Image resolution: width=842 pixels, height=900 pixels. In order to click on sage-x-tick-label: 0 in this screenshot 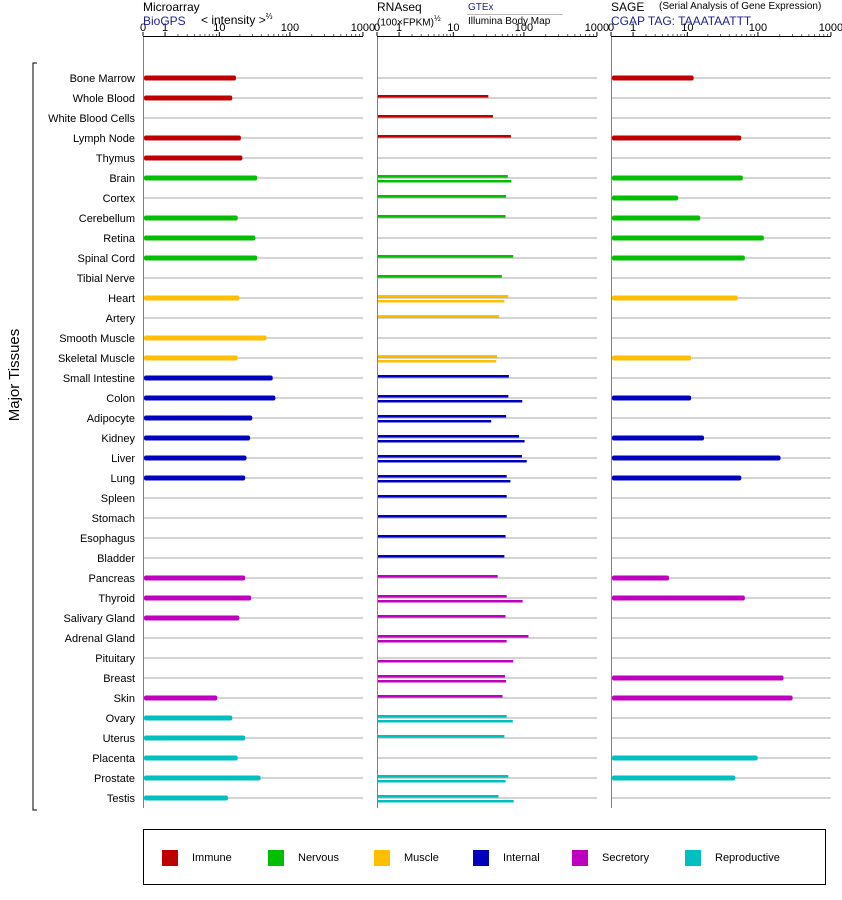, I will do `click(611, 28)`.